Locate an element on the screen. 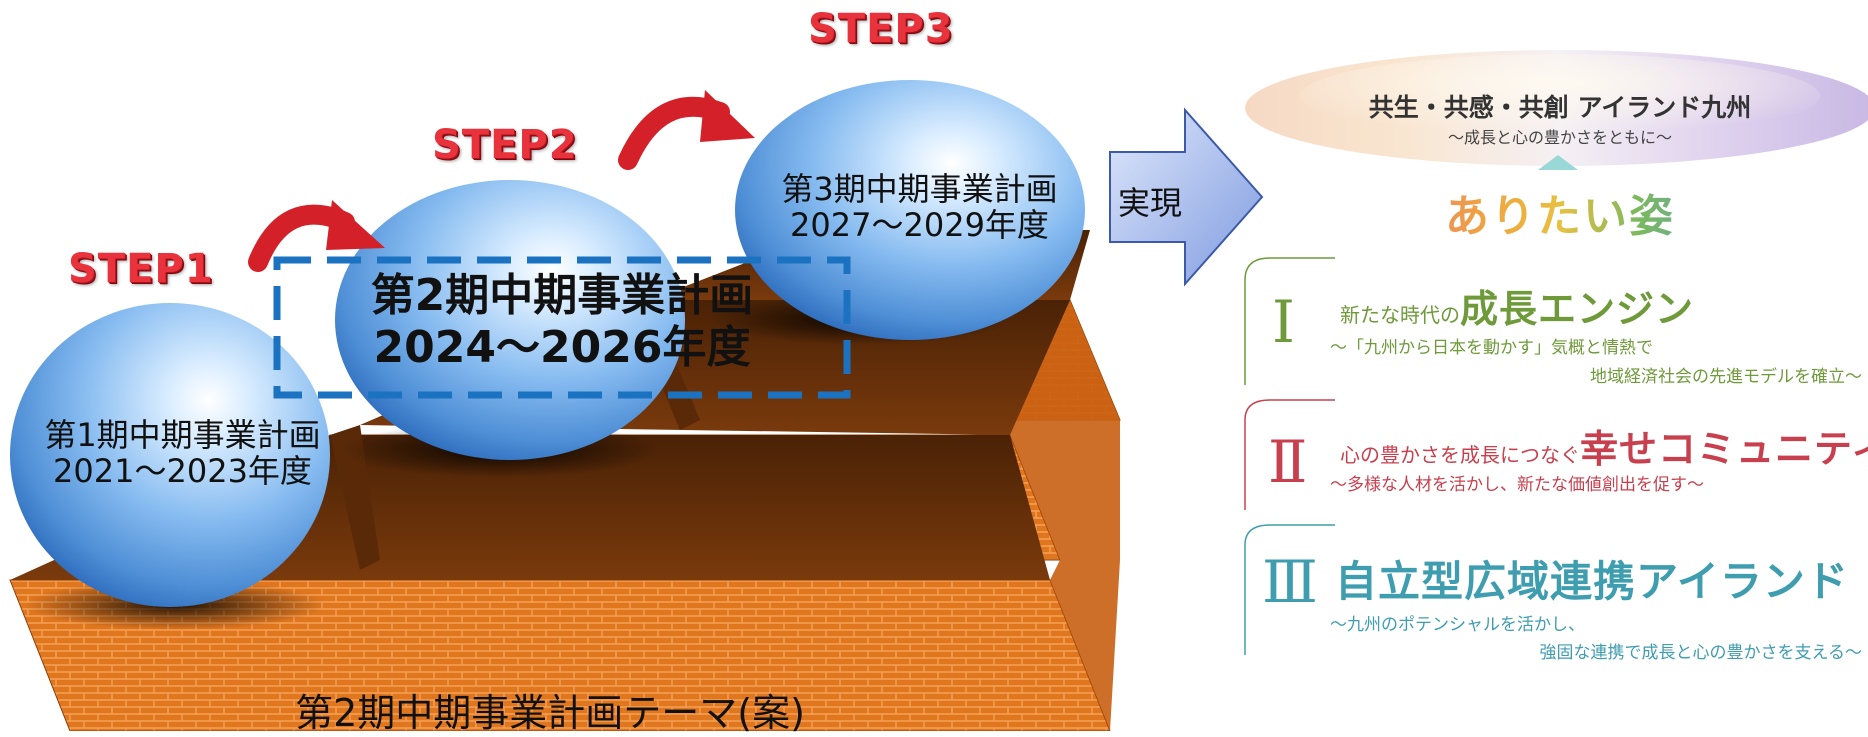 This screenshot has height=737, width=1868. plan-1: 第1期中期事業計画 2021～2023年度 is located at coordinates (182, 453).